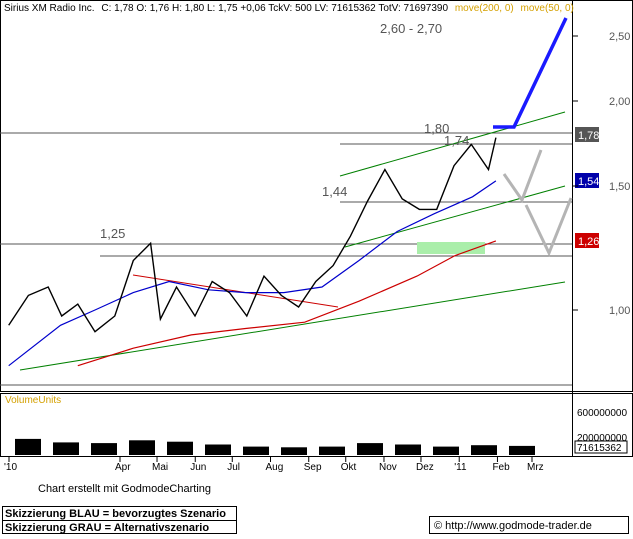 This screenshot has width=633, height=539. I want to click on volume-title: VolumeUnits, so click(33, 400).